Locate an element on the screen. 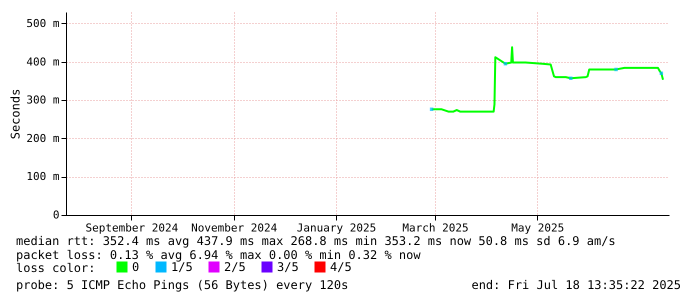  y-tick-label: 400 m is located at coordinates (43, 61).